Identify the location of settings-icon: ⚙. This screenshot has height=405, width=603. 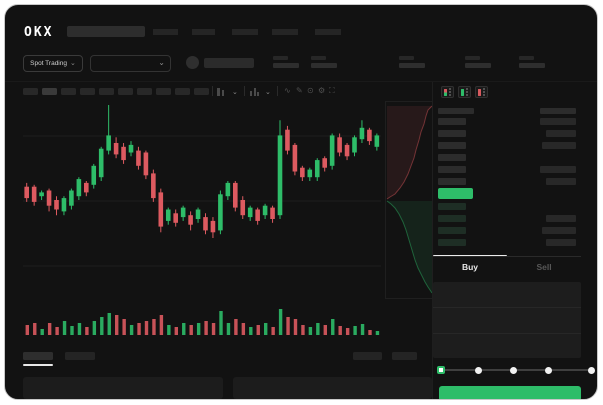
(322, 90).